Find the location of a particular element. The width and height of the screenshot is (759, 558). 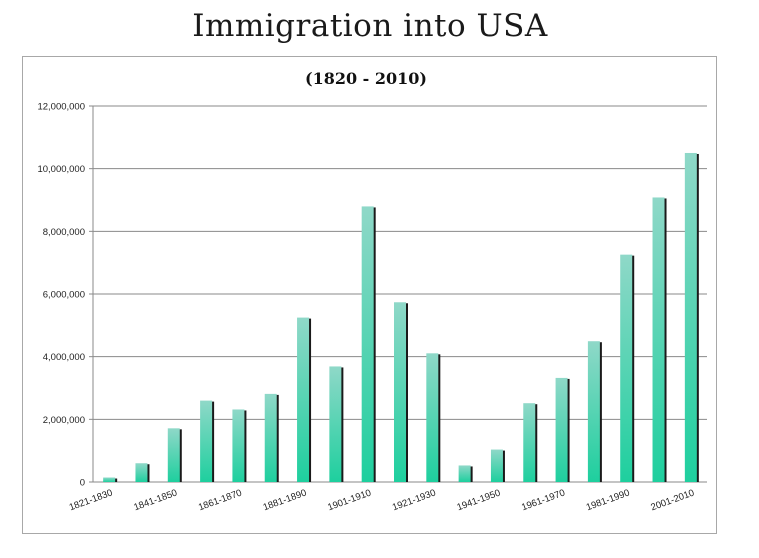

chart-subtitle: (1820 - 2010) is located at coordinates (366, 78).